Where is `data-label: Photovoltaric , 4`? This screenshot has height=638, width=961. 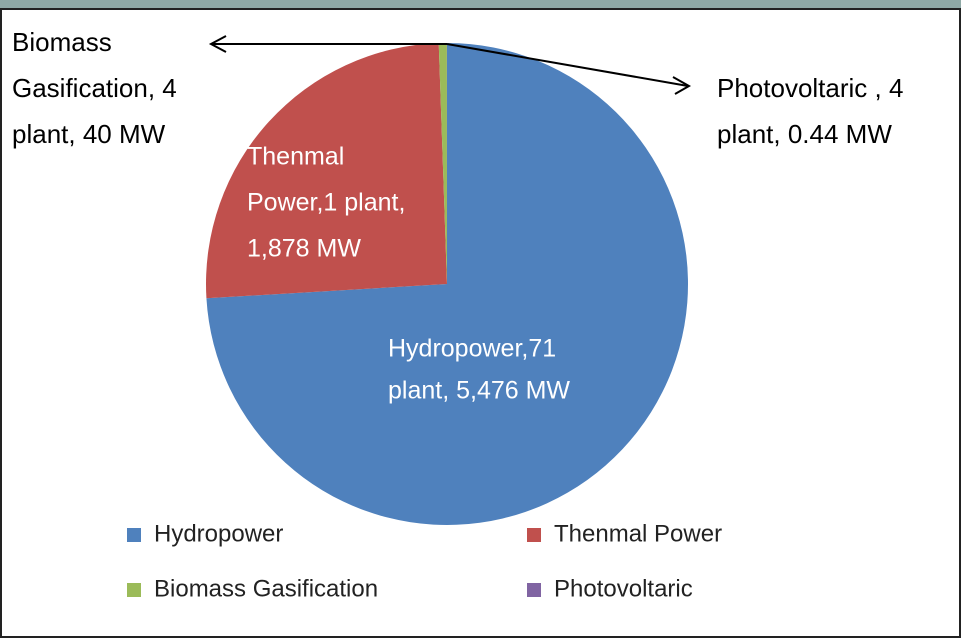
data-label: Photovoltaric , 4 is located at coordinates (810, 88).